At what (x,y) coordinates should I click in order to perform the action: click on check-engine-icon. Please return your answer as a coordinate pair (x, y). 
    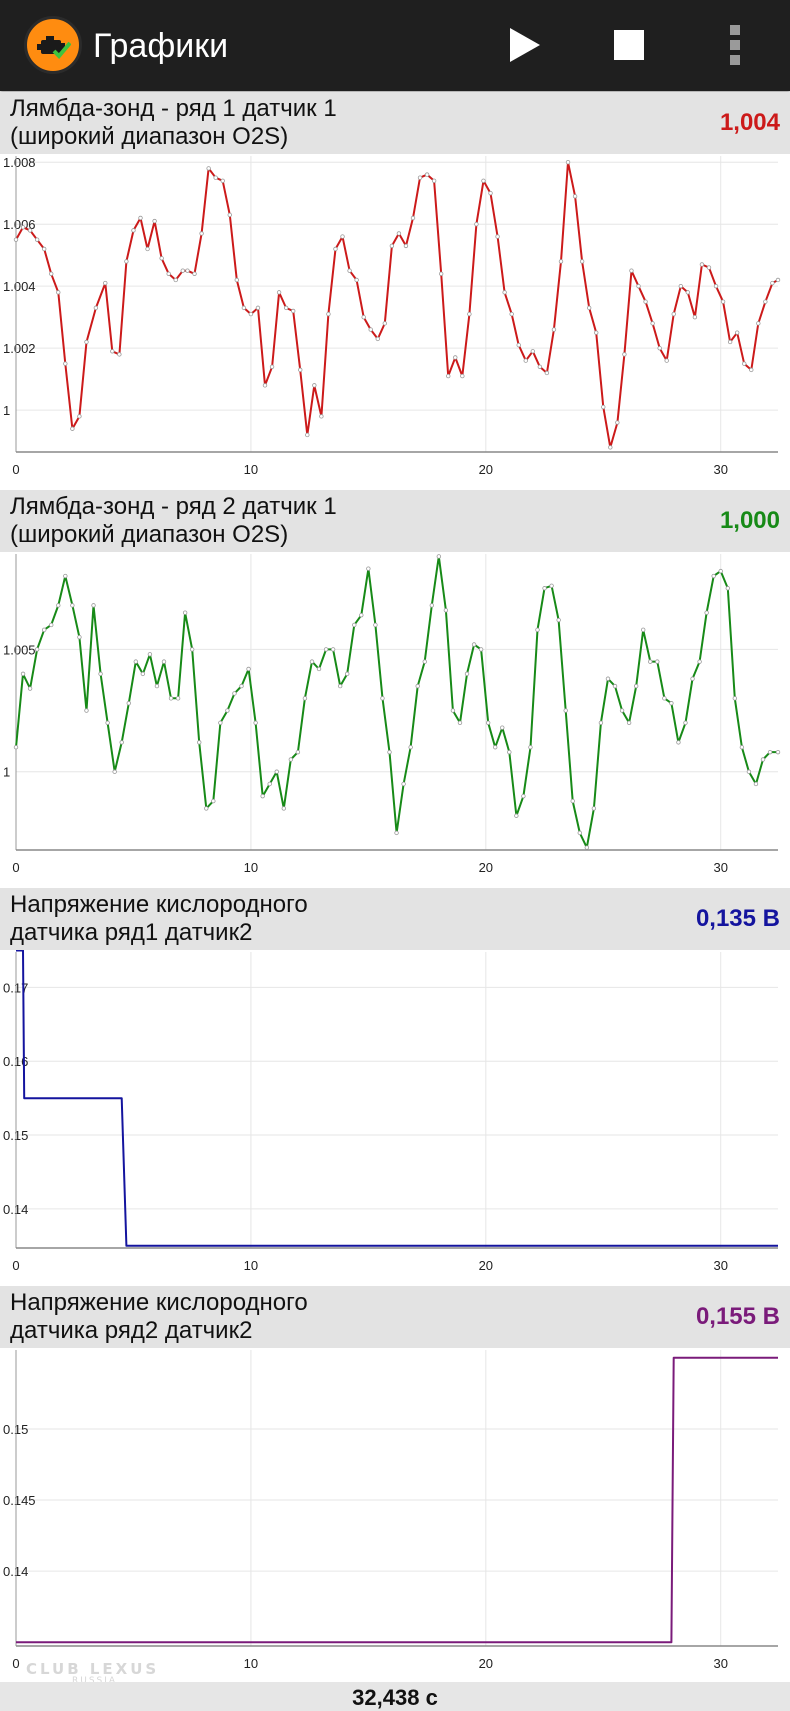
    Looking at the image, I should click on (53, 45).